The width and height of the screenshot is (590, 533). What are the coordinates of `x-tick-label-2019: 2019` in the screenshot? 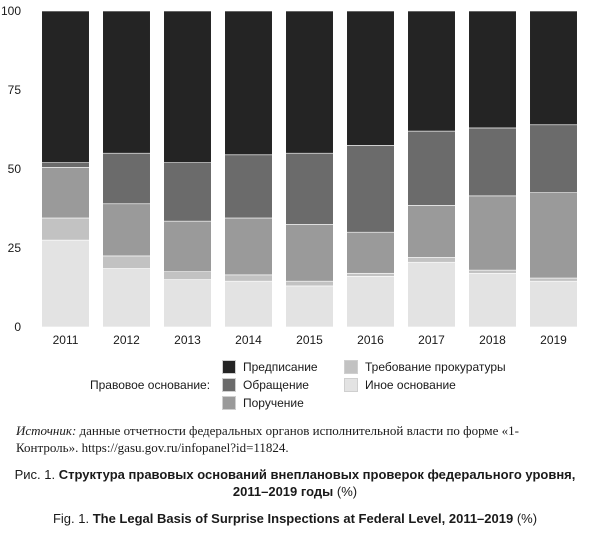 It's located at (553, 340).